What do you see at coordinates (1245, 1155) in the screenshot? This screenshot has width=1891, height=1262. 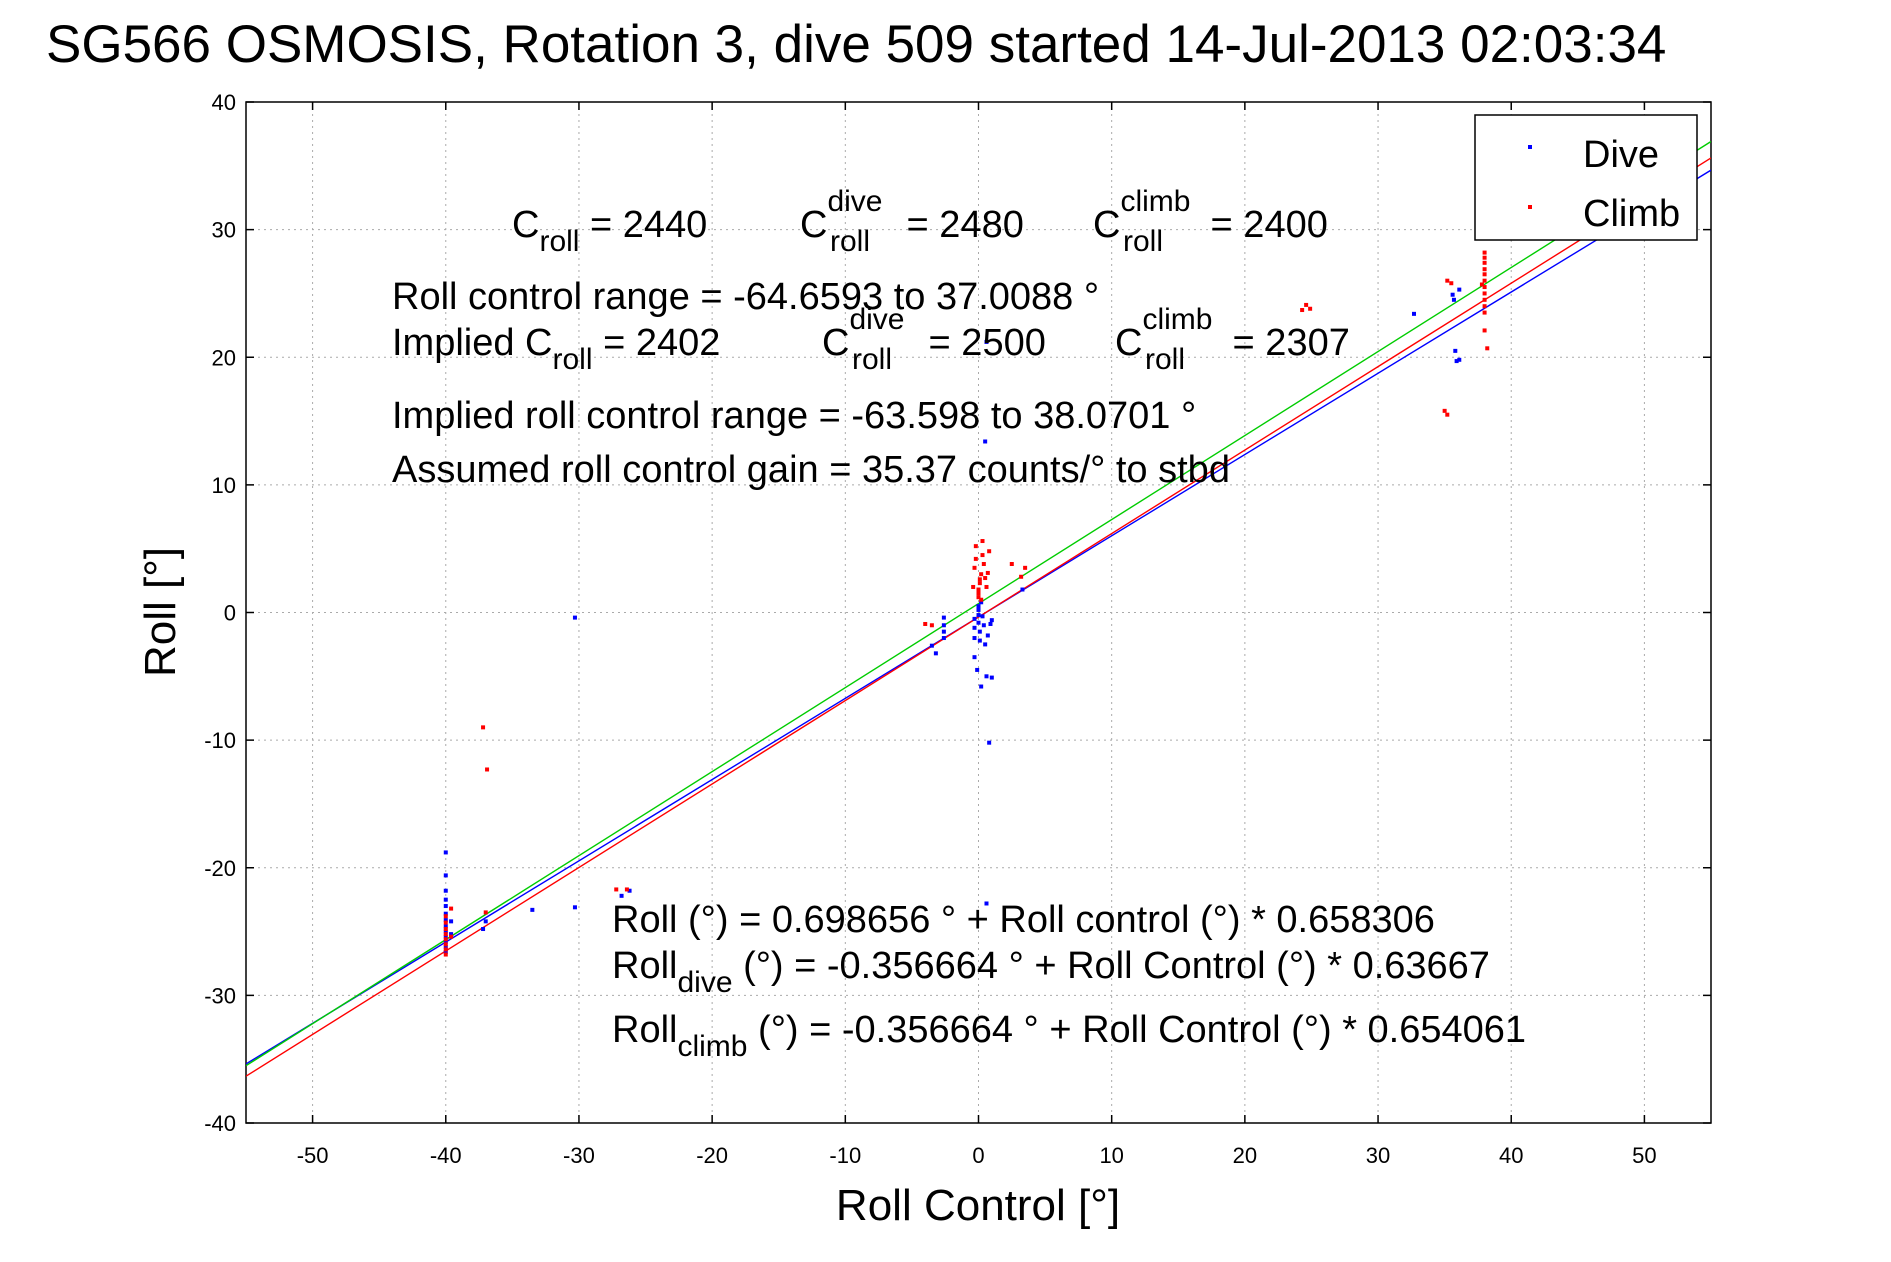 I see `x-tick-label: 20` at bounding box center [1245, 1155].